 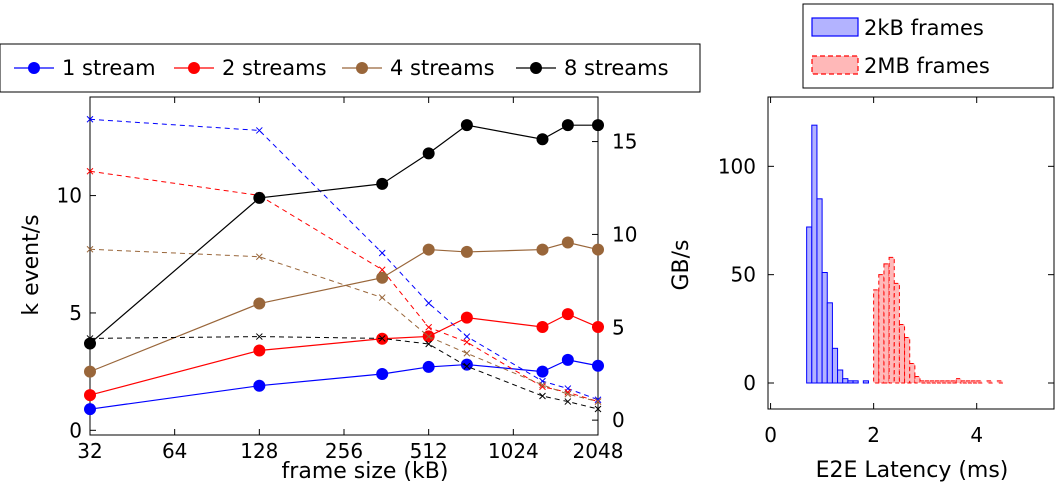 What do you see at coordinates (274, 68) in the screenshot?
I see `legend-label-2: 2 streams` at bounding box center [274, 68].